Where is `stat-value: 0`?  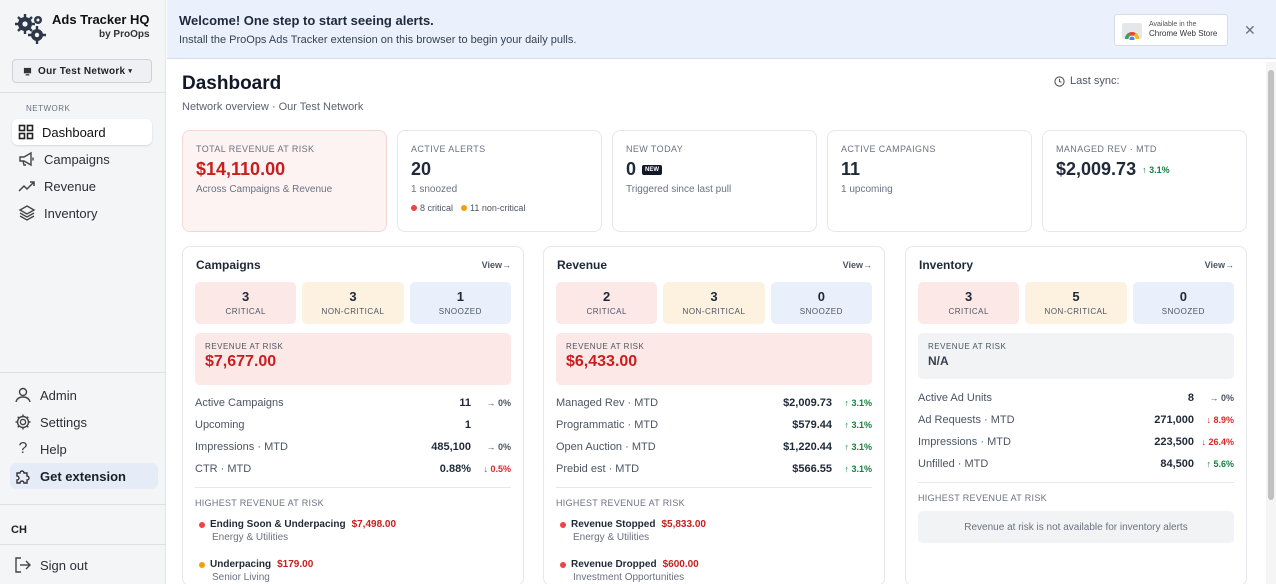 stat-value: 0 is located at coordinates (631, 169).